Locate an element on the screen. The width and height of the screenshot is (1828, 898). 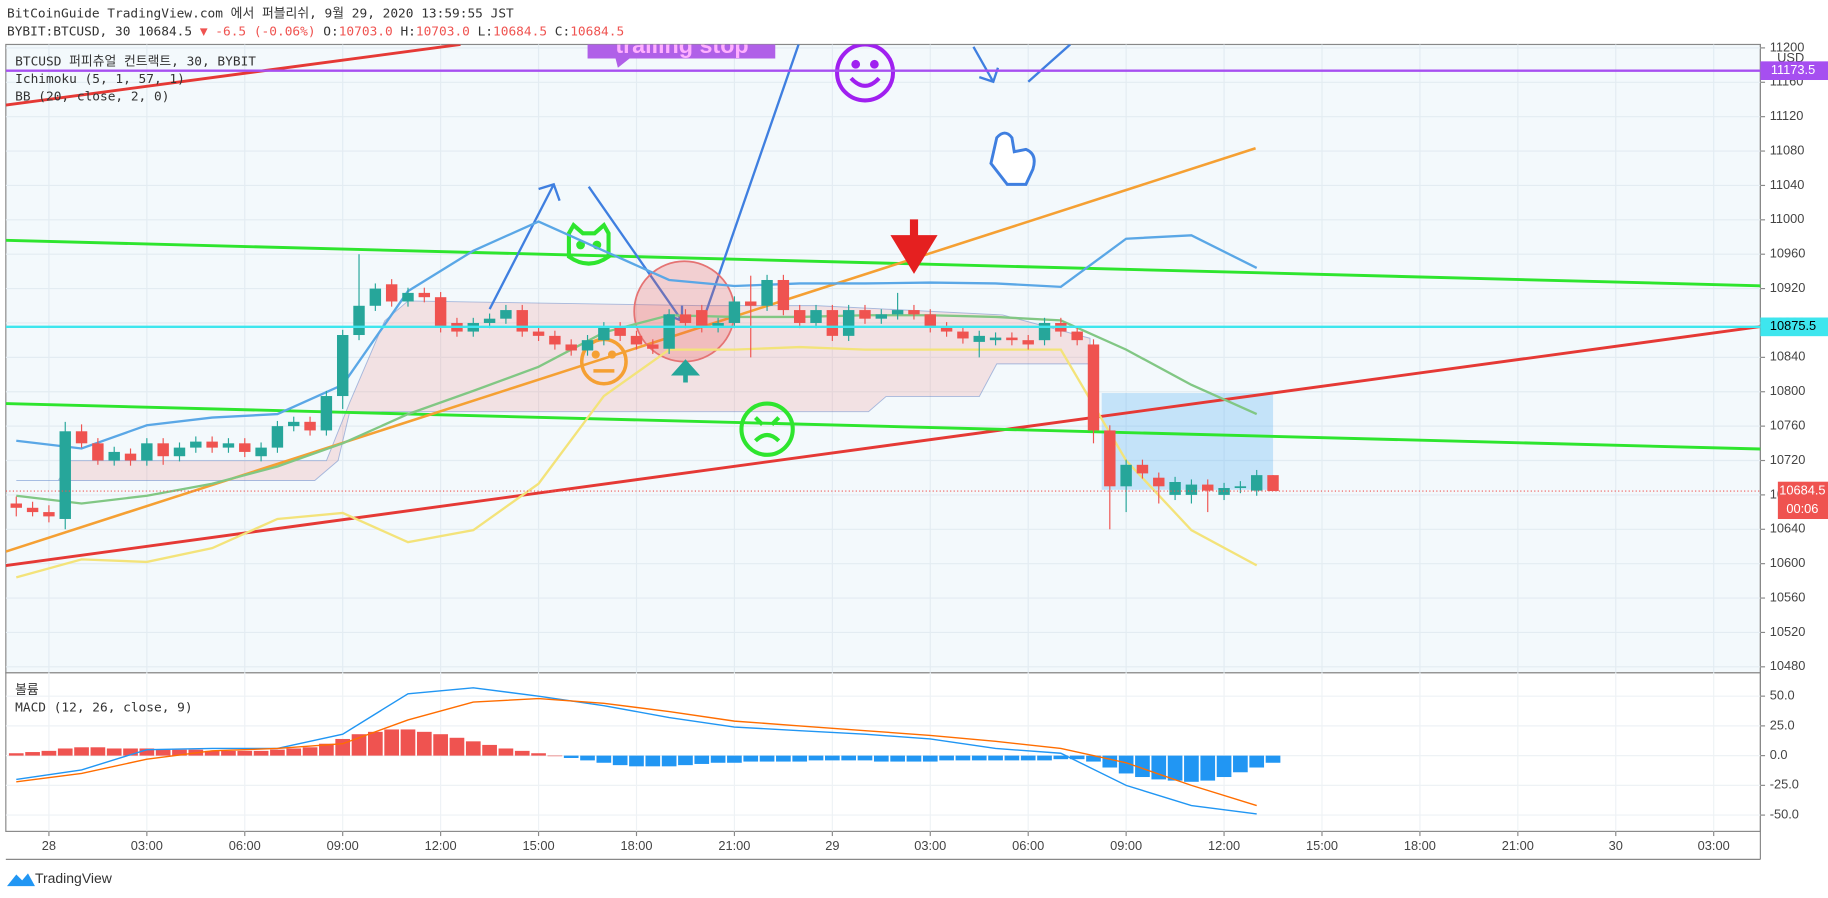
brand-name: TradingView is located at coordinates (74, 878).